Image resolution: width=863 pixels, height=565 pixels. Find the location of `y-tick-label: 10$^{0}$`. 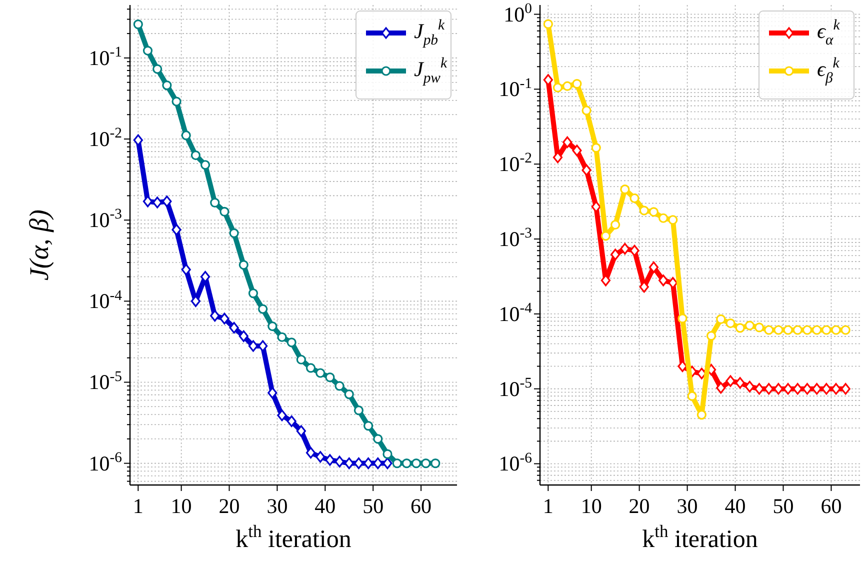

y-tick-label: 10$^{0}$ is located at coordinates (518, 13).